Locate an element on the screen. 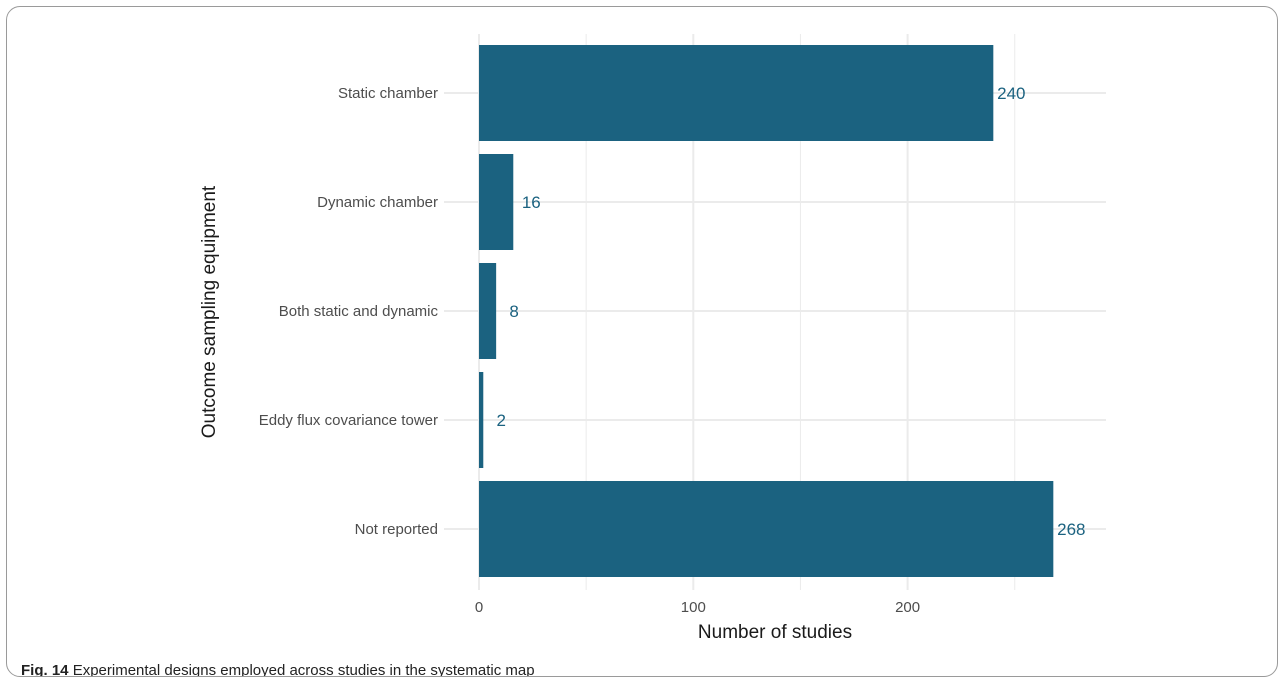 This screenshot has width=1284, height=683. category-tick-label: Both static and dynamic is located at coordinates (359, 311).